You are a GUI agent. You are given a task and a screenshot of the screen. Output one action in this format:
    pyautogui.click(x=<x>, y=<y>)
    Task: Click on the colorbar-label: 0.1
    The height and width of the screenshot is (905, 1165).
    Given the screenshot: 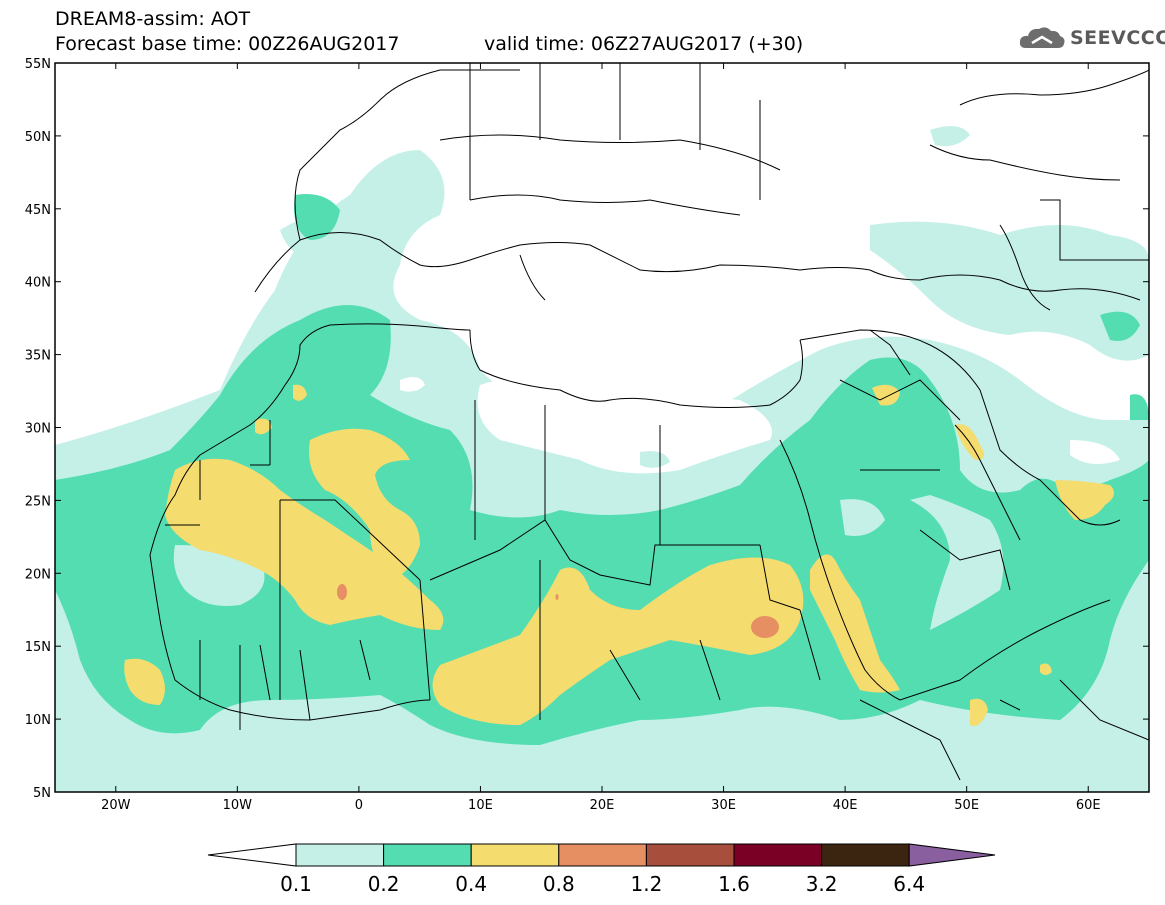 What is the action you would take?
    pyautogui.click(x=296, y=884)
    